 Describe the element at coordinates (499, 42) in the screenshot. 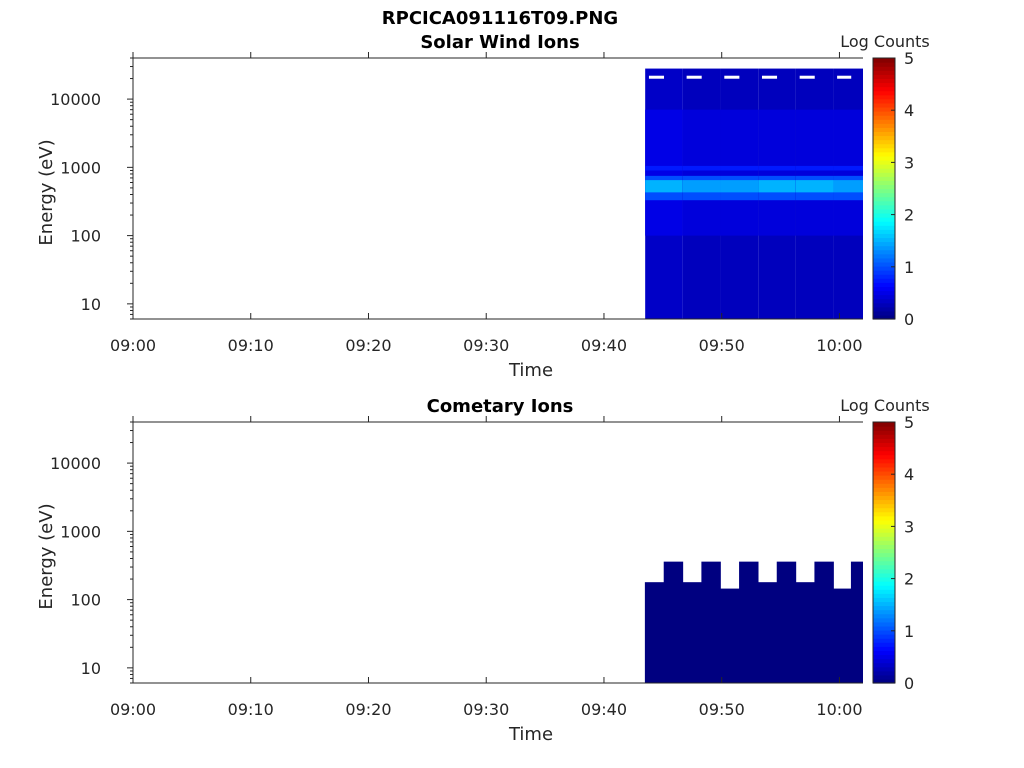

I see `panel-title: Solar Wind Ions` at that location.